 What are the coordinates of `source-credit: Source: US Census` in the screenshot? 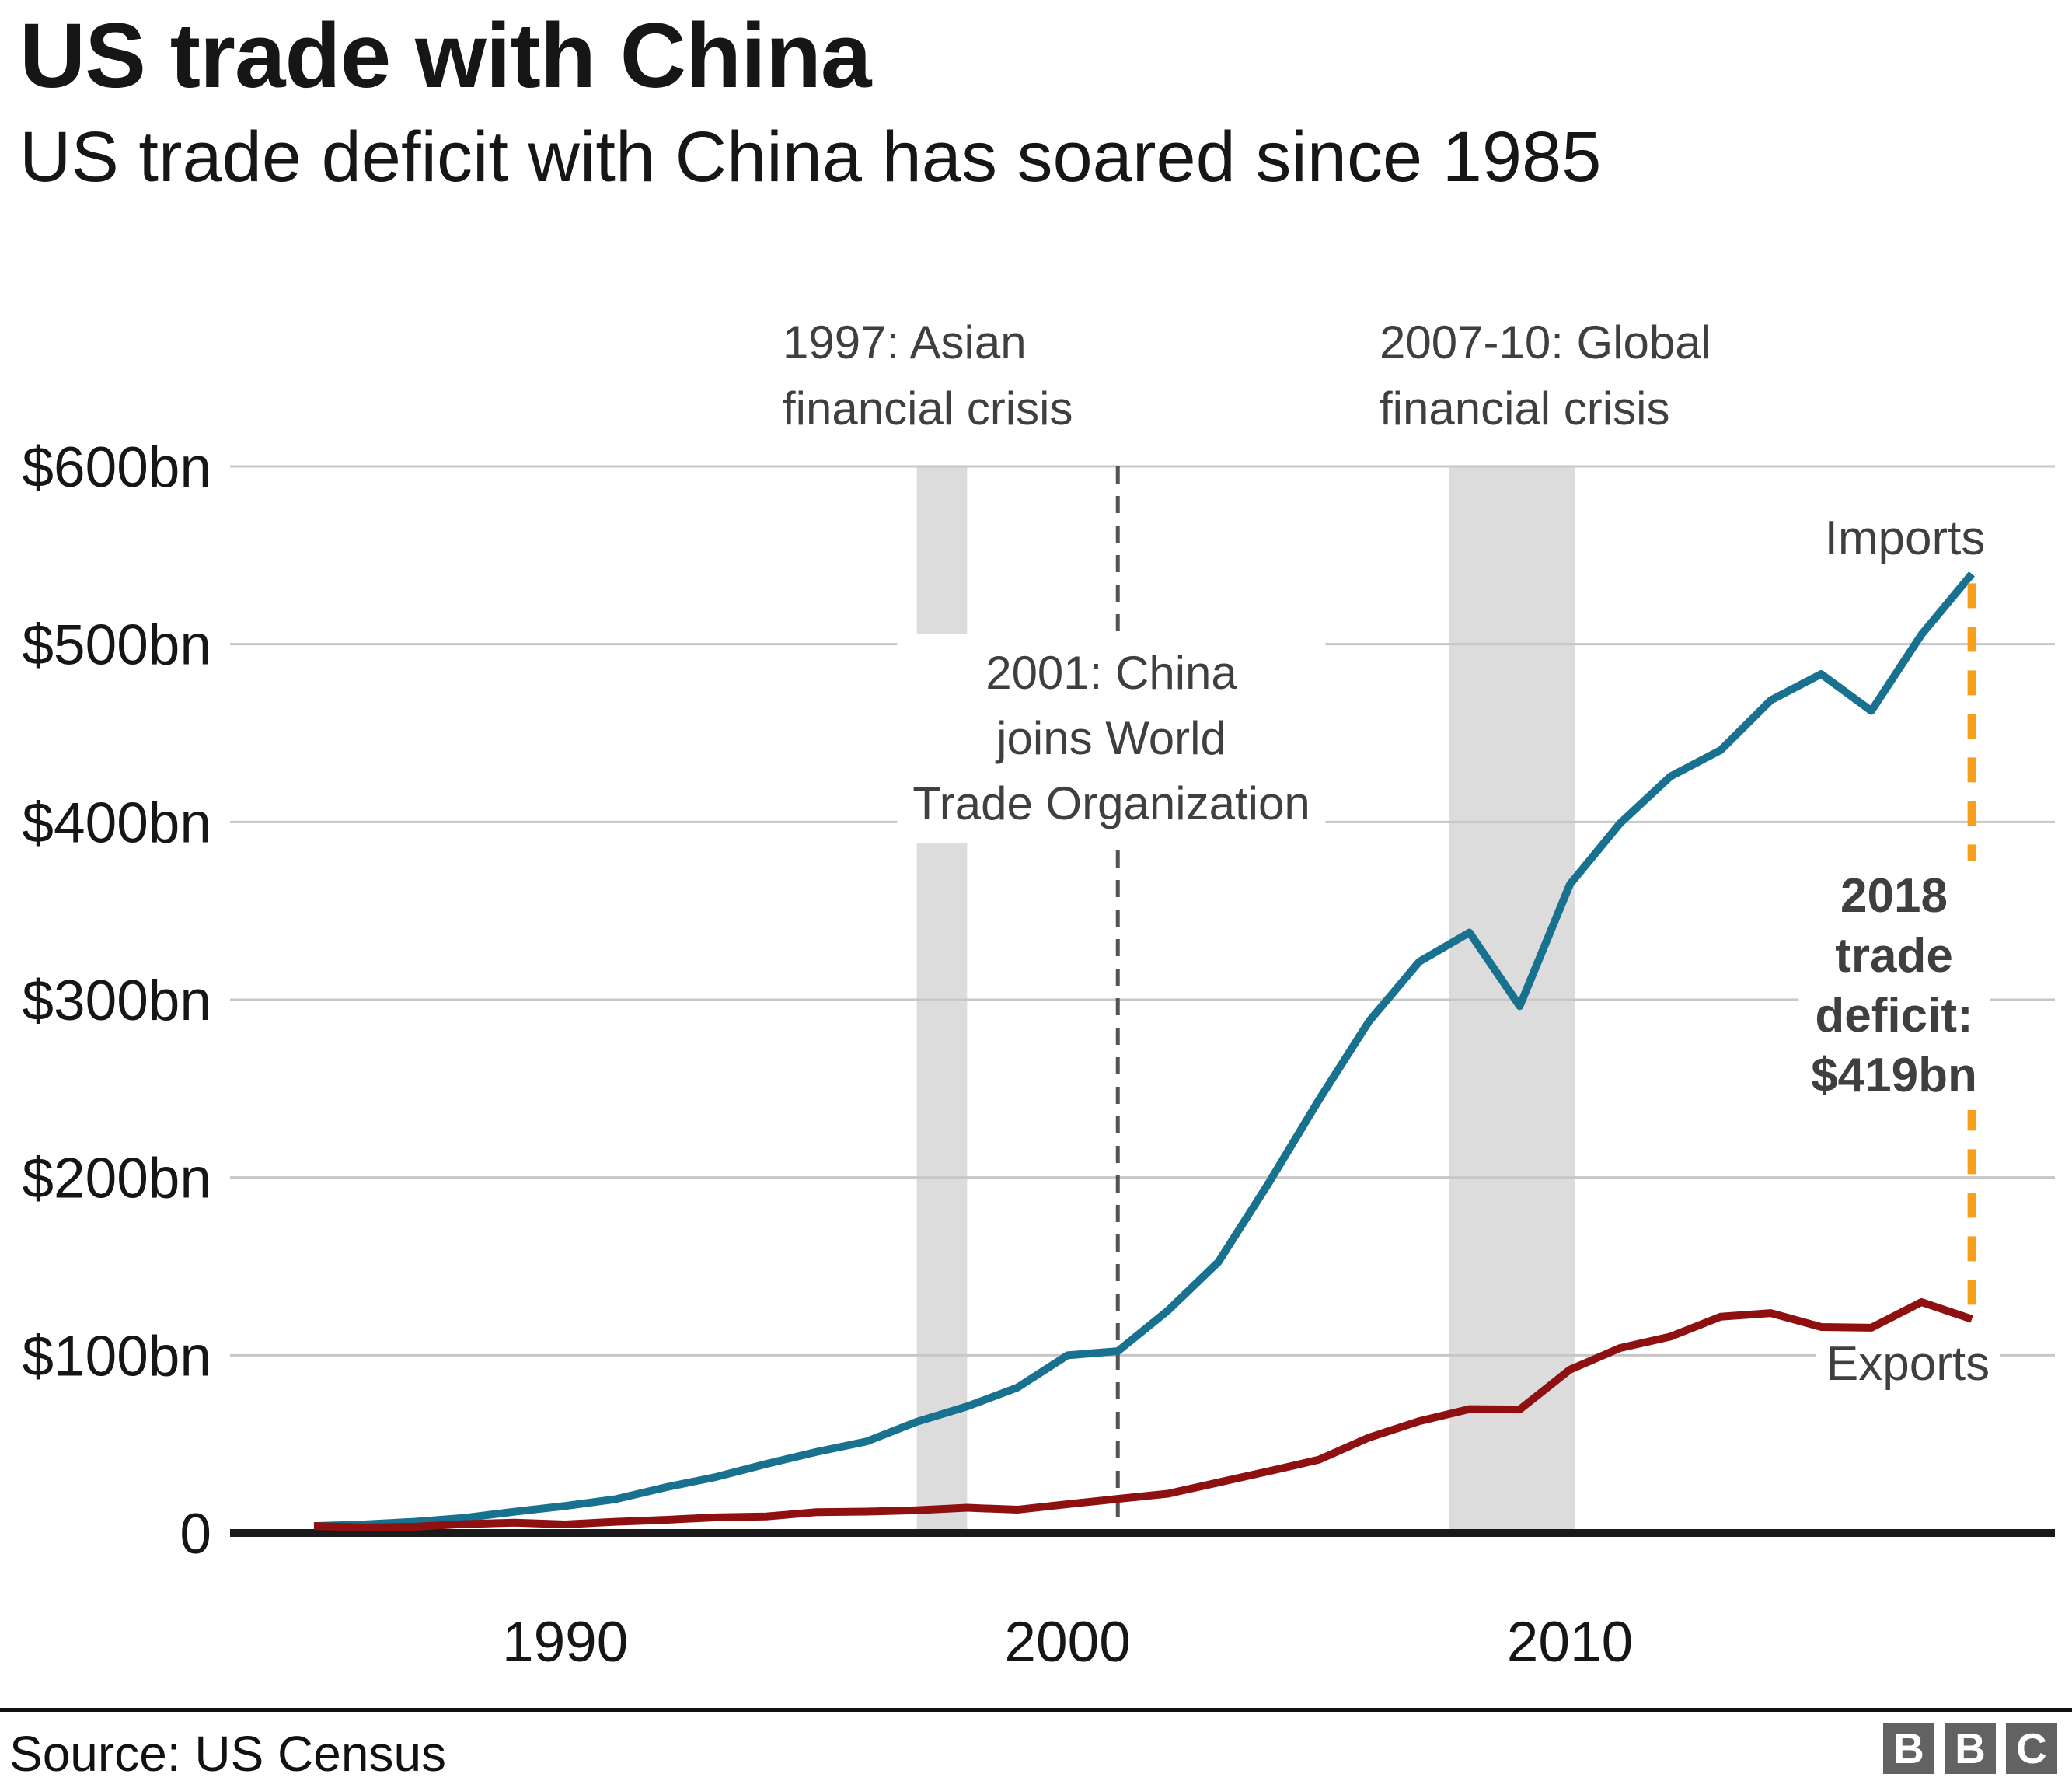 It's located at (228, 1753).